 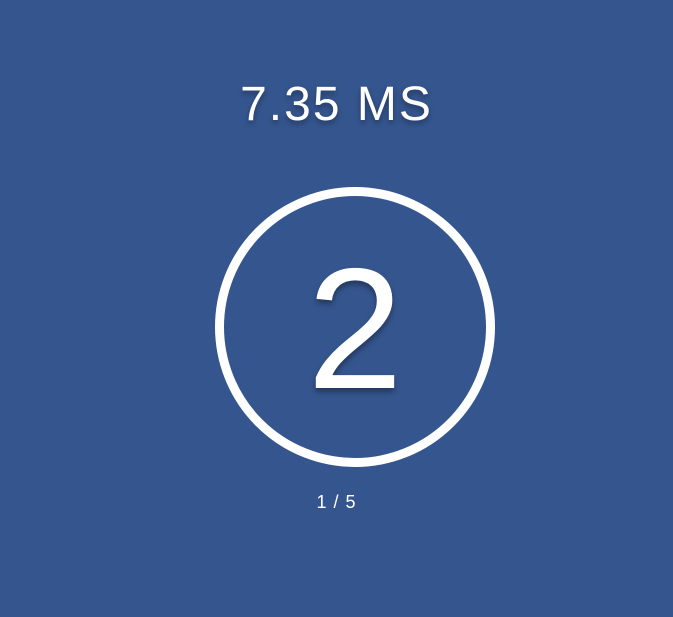 What do you see at coordinates (336, 104) in the screenshot?
I see `elapsed-time: 7.35 MS` at bounding box center [336, 104].